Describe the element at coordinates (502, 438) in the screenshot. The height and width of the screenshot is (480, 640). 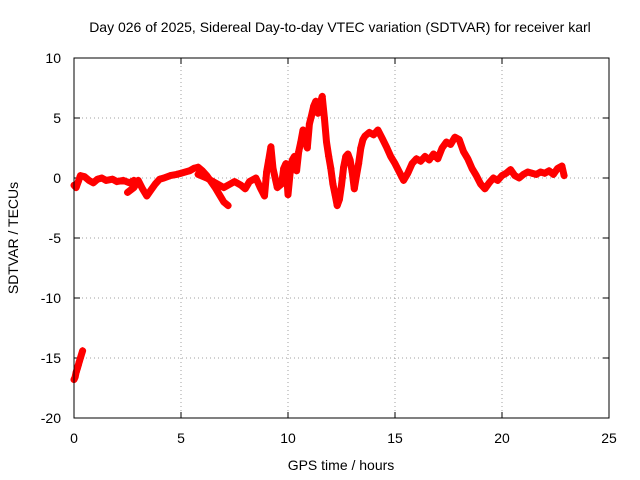
I see `x-tick-label: 20` at that location.